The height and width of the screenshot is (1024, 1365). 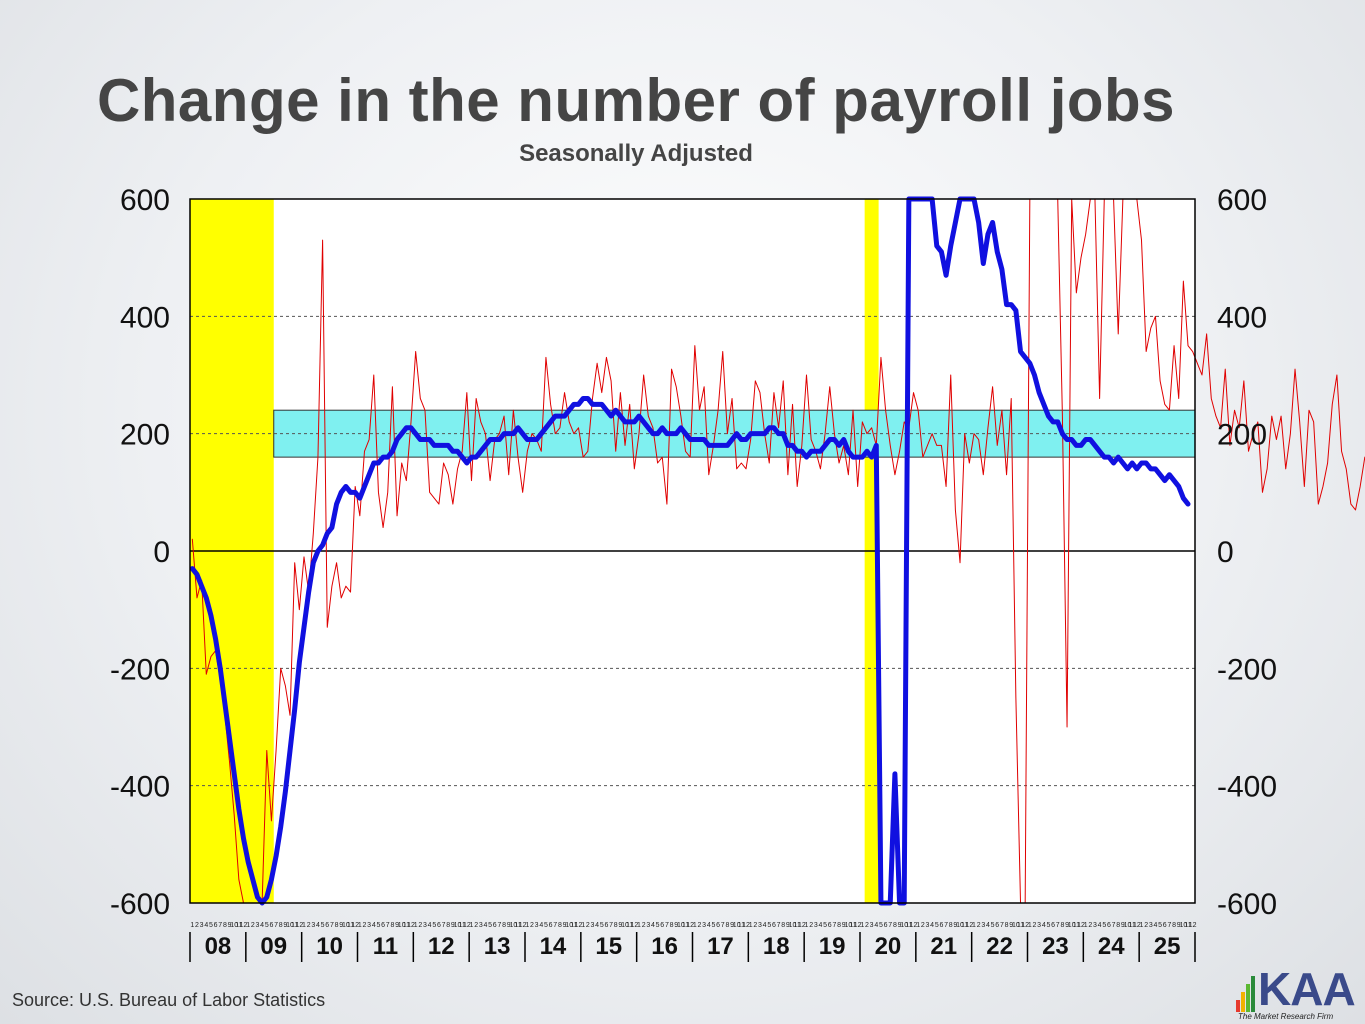 I want to click on y-tick-label-right: 0, so click(x=1225, y=552).